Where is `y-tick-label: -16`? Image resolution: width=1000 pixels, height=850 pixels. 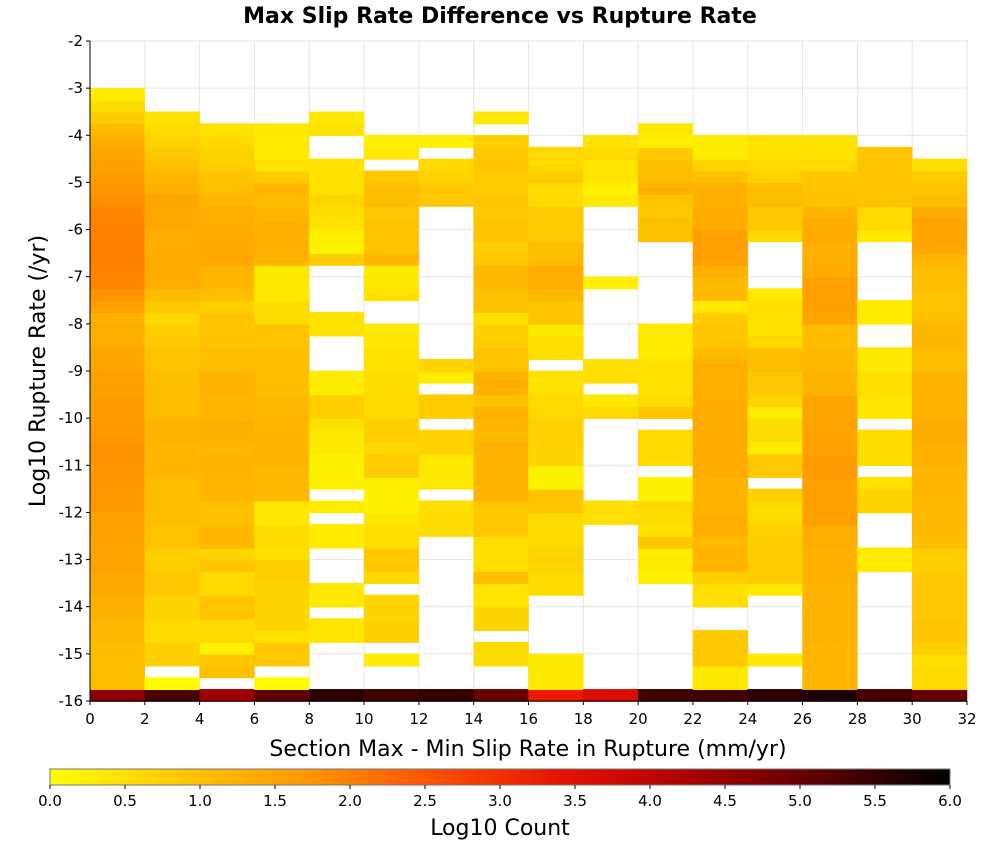 y-tick-label: -16 is located at coordinates (71, 701).